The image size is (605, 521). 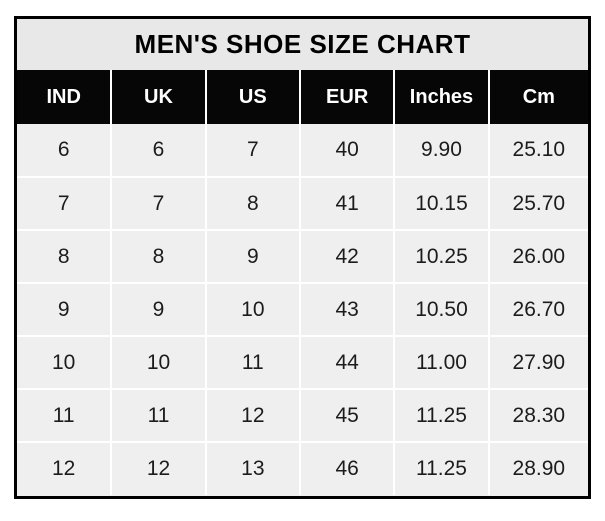 I want to click on table-row: 12 12 13 46 11.25 28.90, so click(x=302, y=468).